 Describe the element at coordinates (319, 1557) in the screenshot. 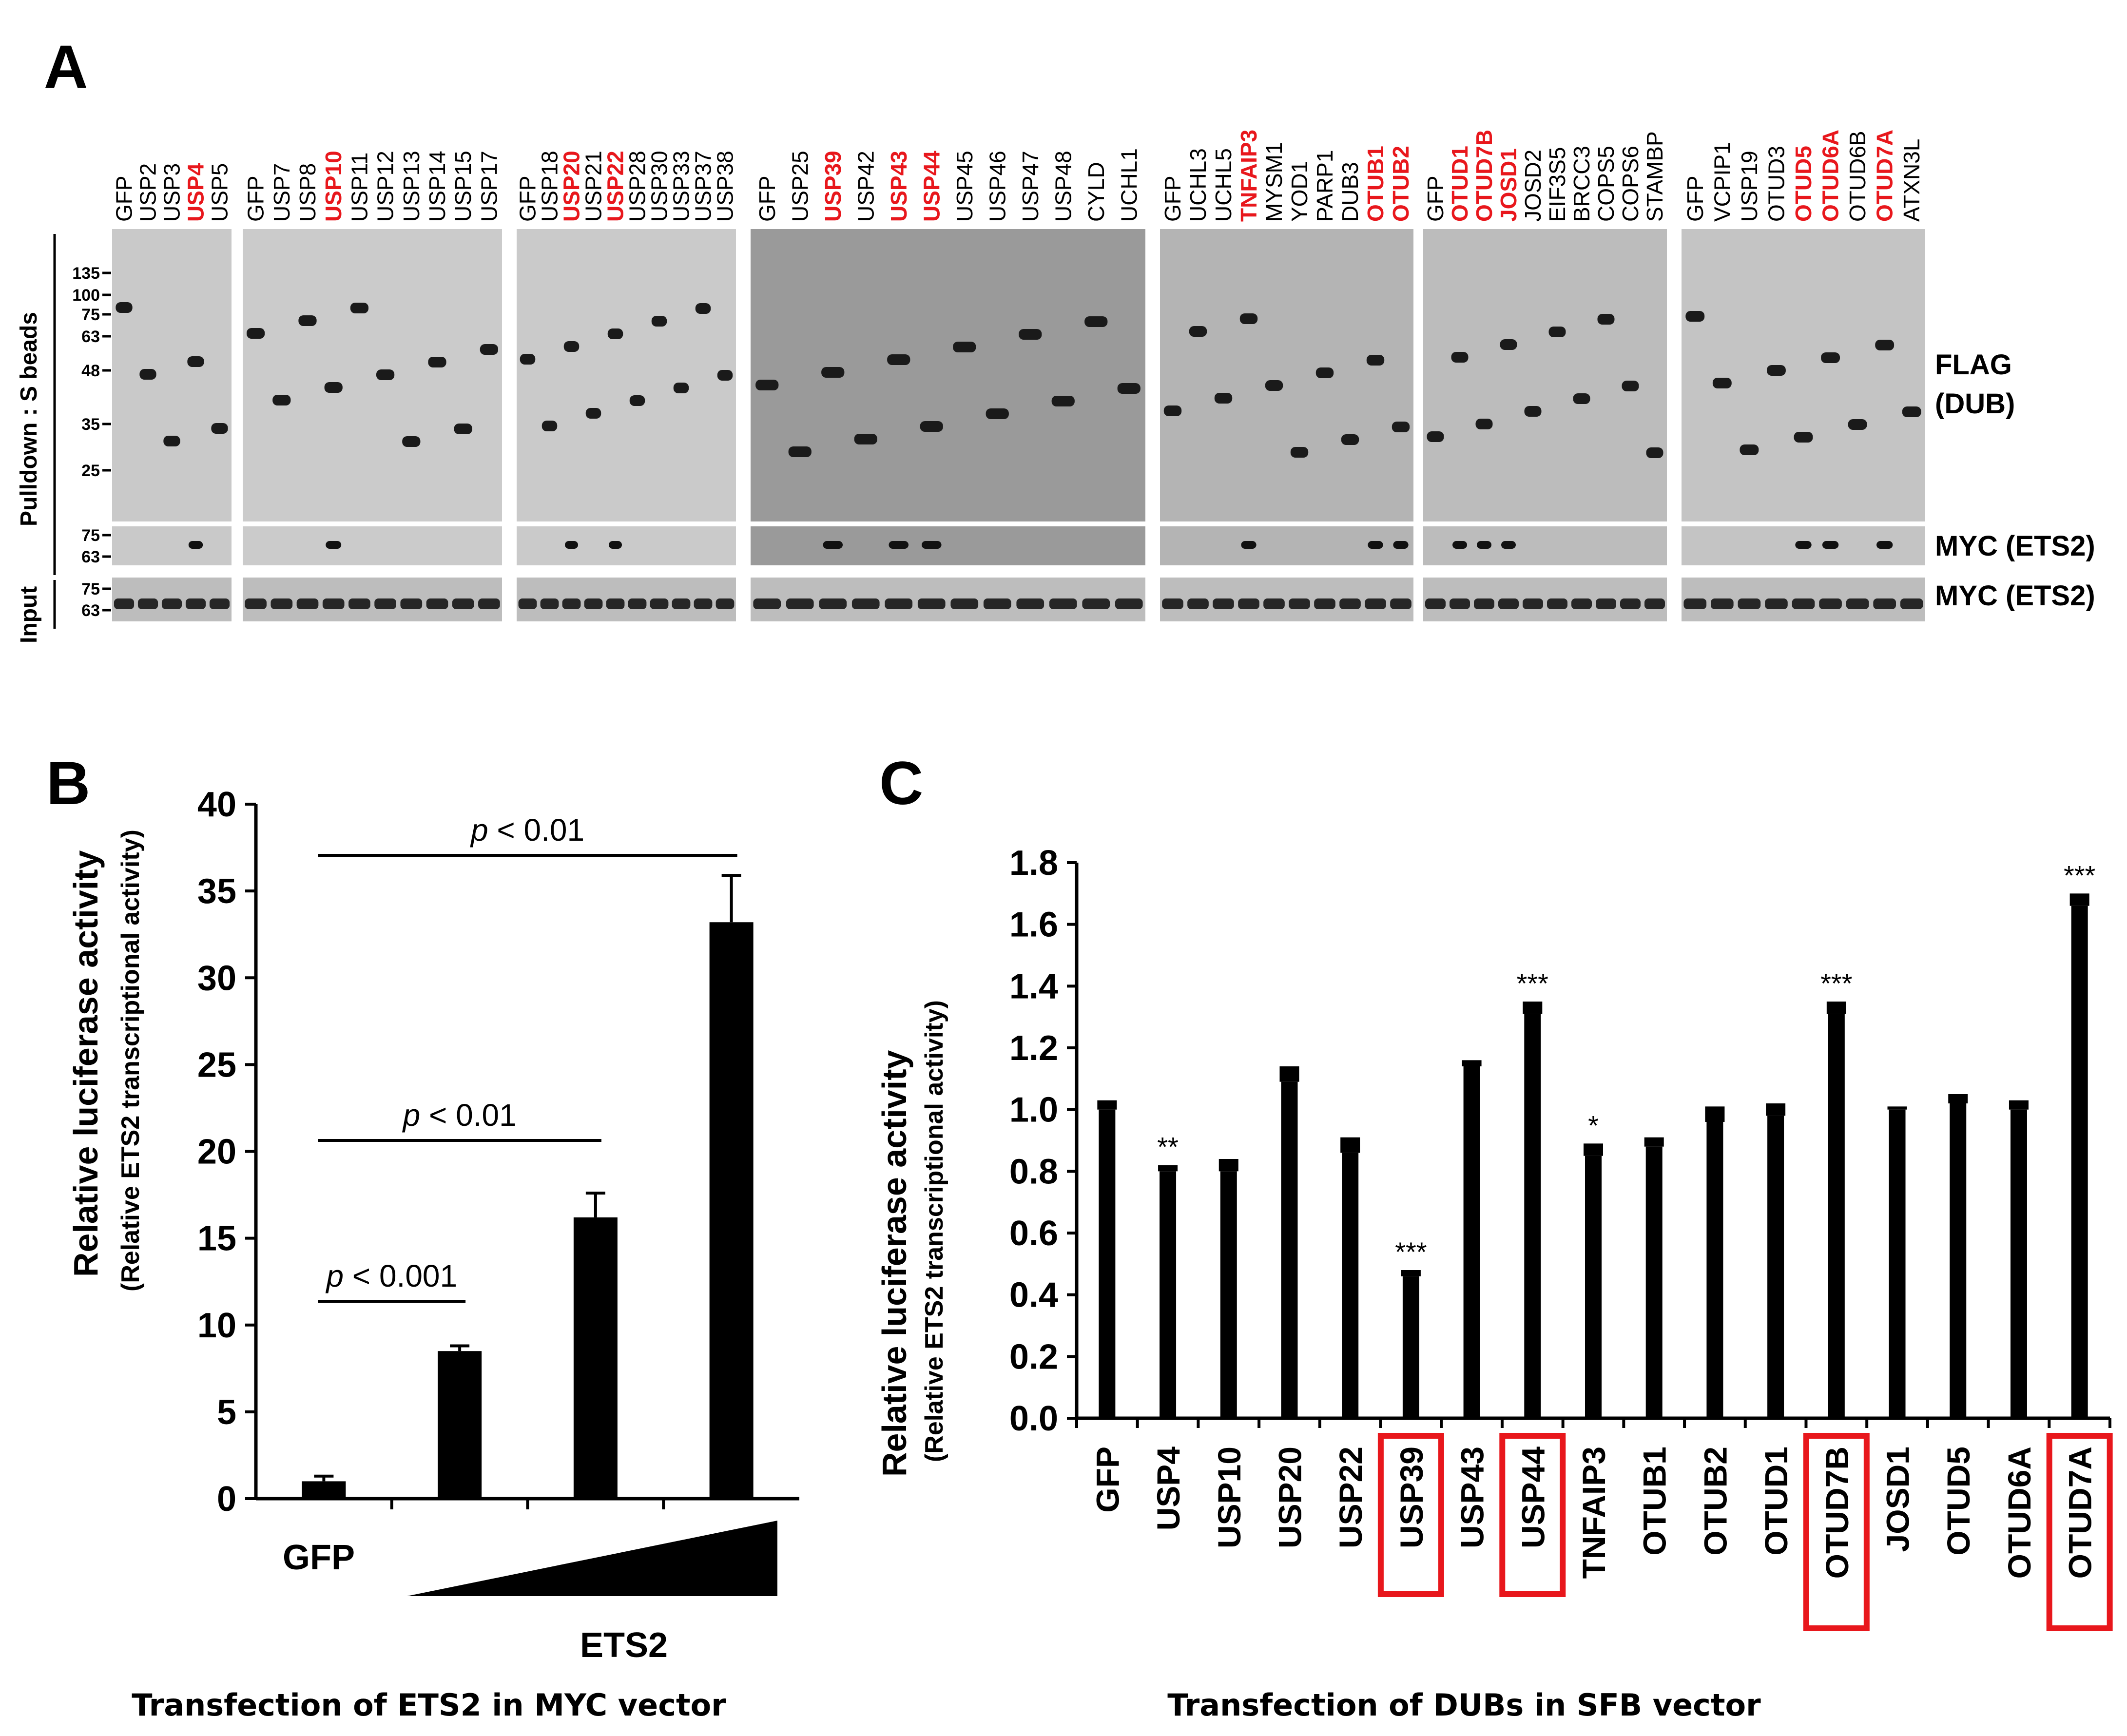

I see `panel-b-gfp-label: GFP` at that location.